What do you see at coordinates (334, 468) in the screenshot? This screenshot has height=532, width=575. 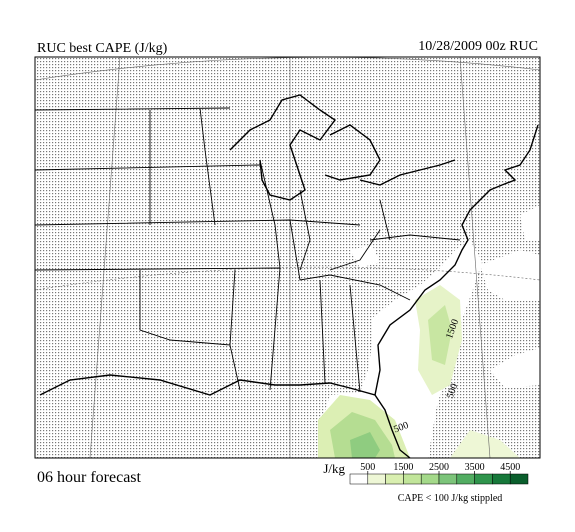 I see `legend-unit: J/kg` at bounding box center [334, 468].